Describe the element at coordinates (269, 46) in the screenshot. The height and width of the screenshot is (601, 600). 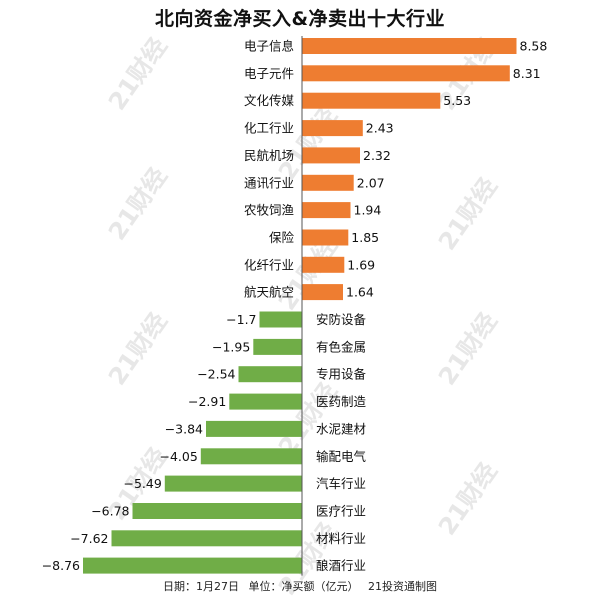
I see `category-label: 电子信息` at that location.